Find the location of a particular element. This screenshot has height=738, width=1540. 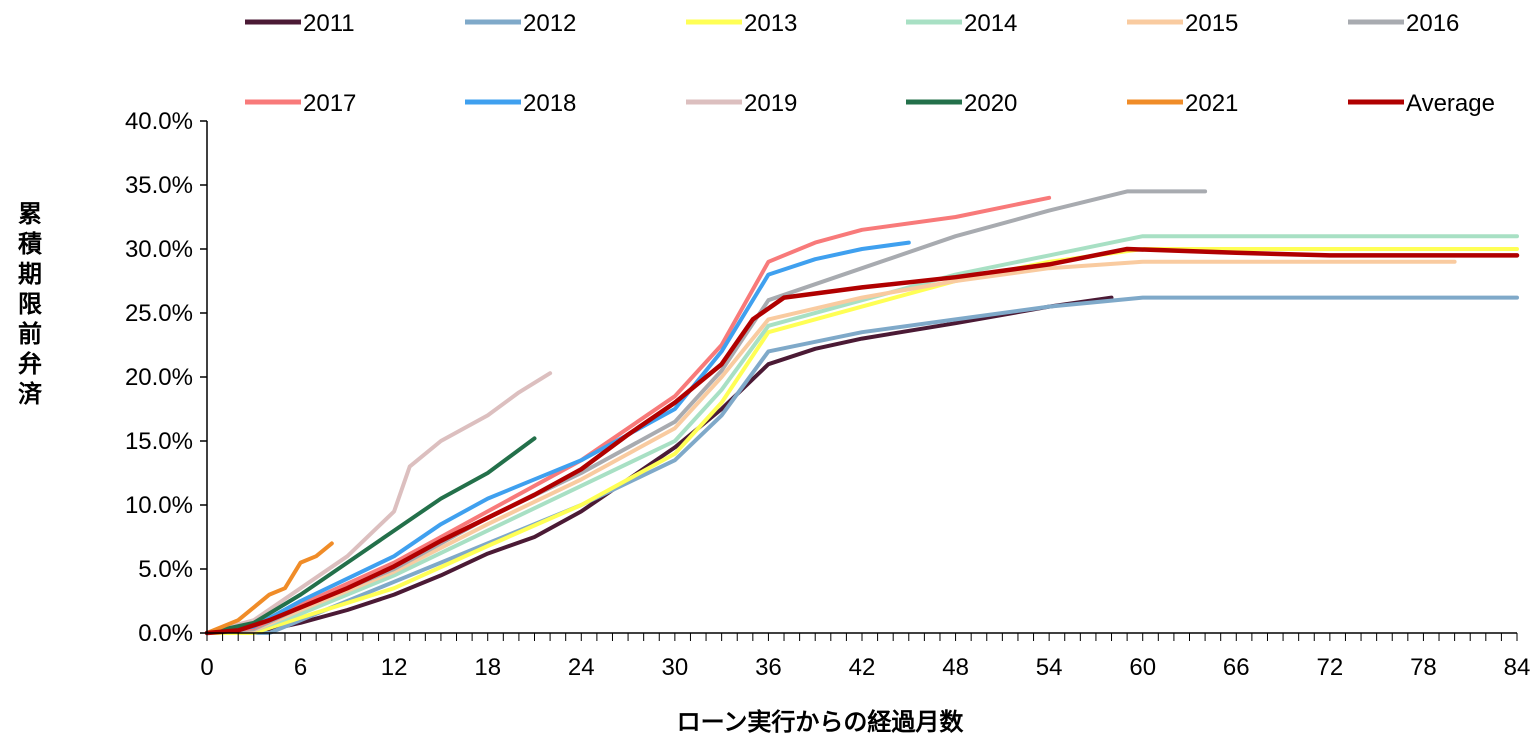

y-tick-label: 5.0% is located at coordinates (165, 569).